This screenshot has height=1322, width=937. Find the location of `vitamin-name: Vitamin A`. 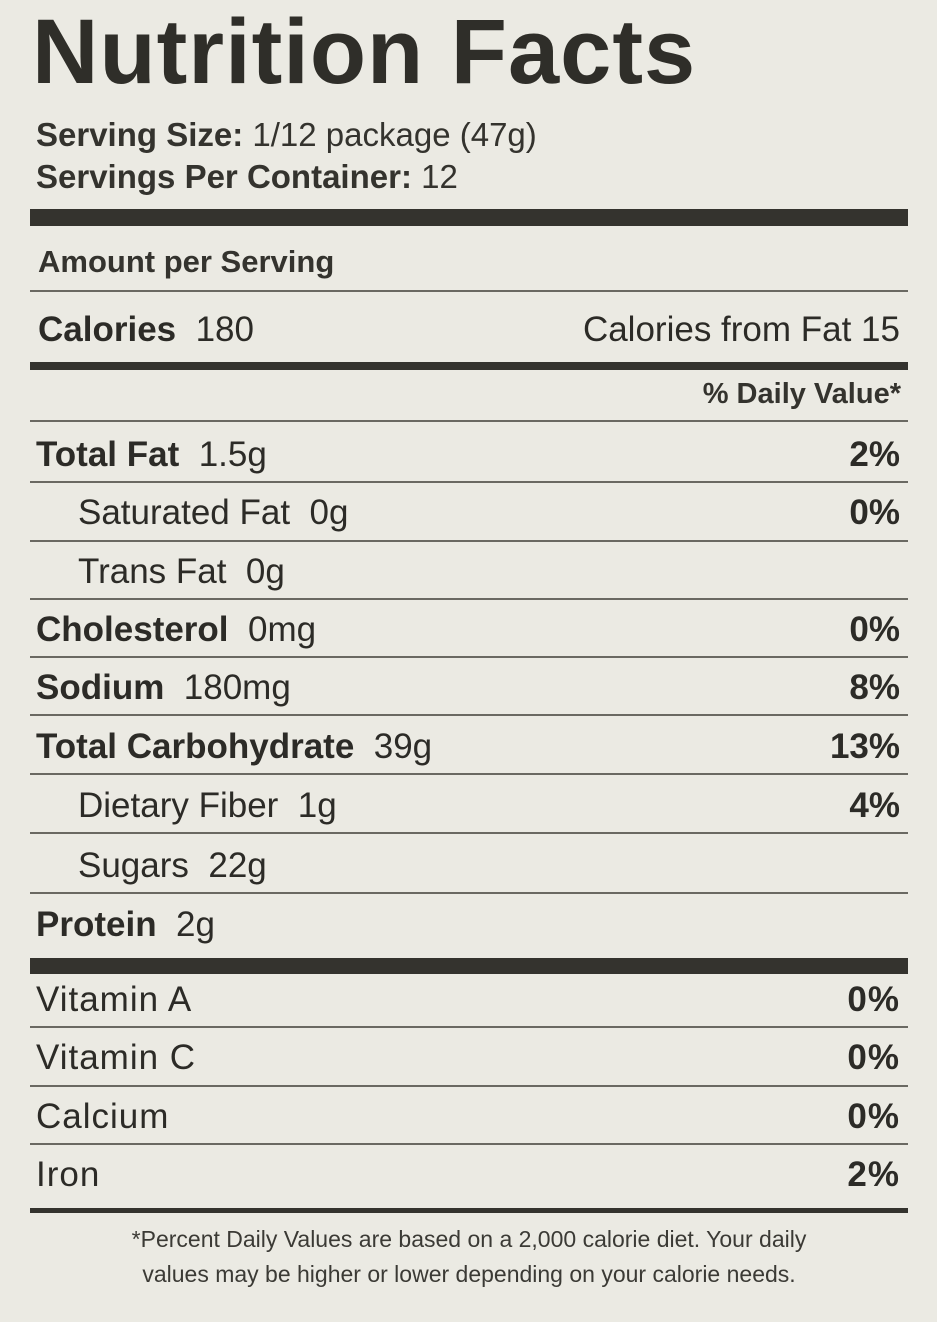

vitamin-name: Vitamin A is located at coordinates (114, 999).